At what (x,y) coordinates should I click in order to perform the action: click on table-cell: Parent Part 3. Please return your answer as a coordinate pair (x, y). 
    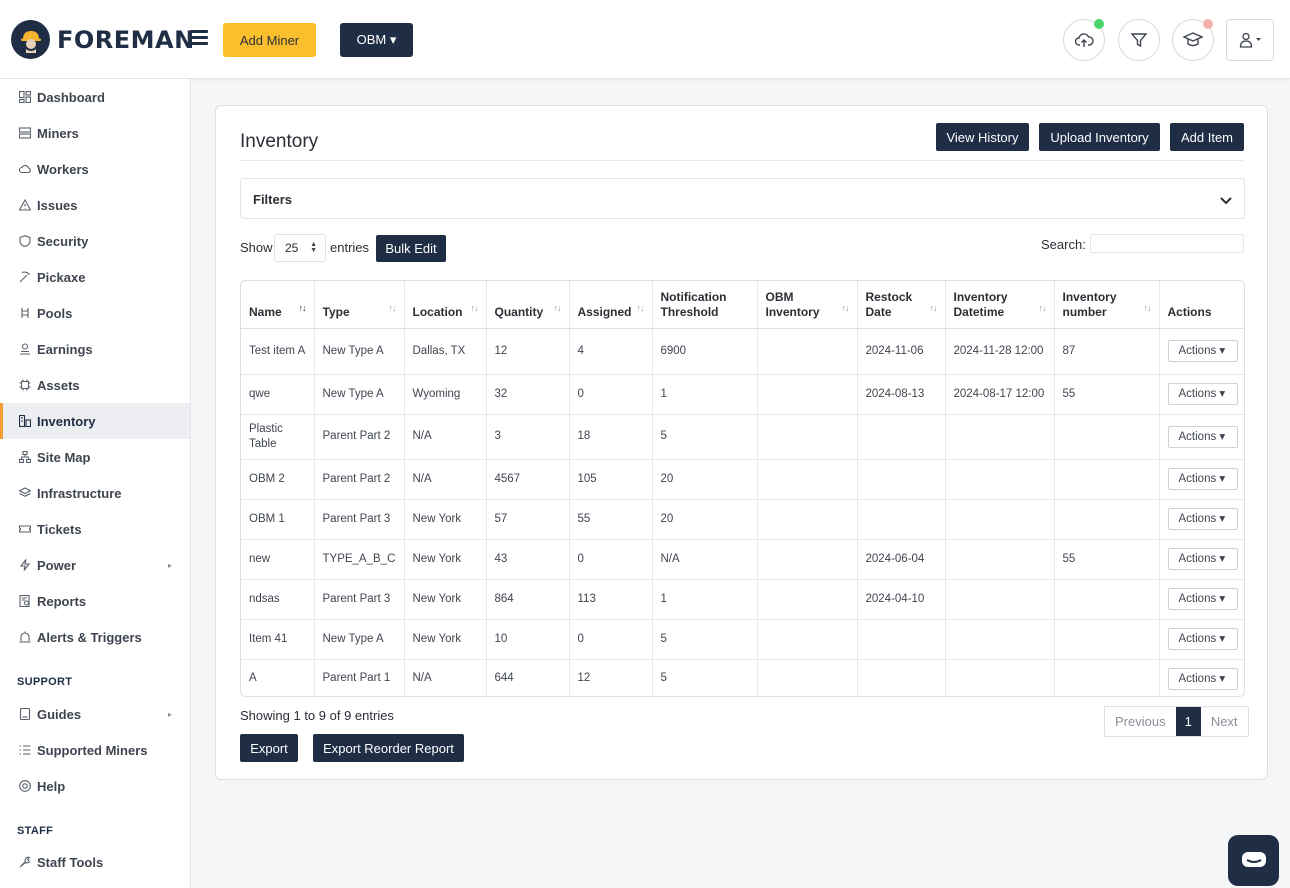
    Looking at the image, I should click on (359, 519).